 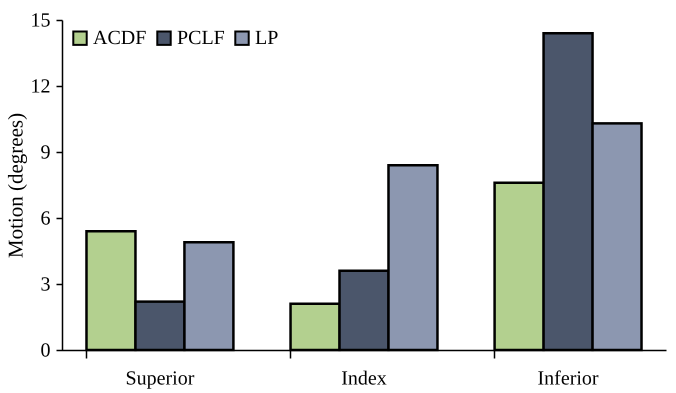 I want to click on legend-label: ACDF, so click(x=119, y=38).